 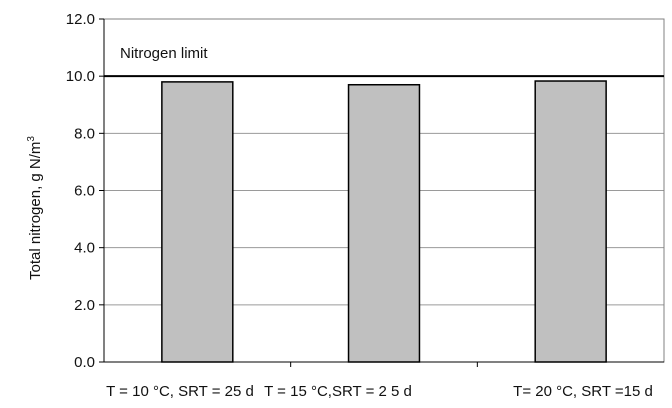 I want to click on y-tick-label: 12.0, so click(x=80, y=19).